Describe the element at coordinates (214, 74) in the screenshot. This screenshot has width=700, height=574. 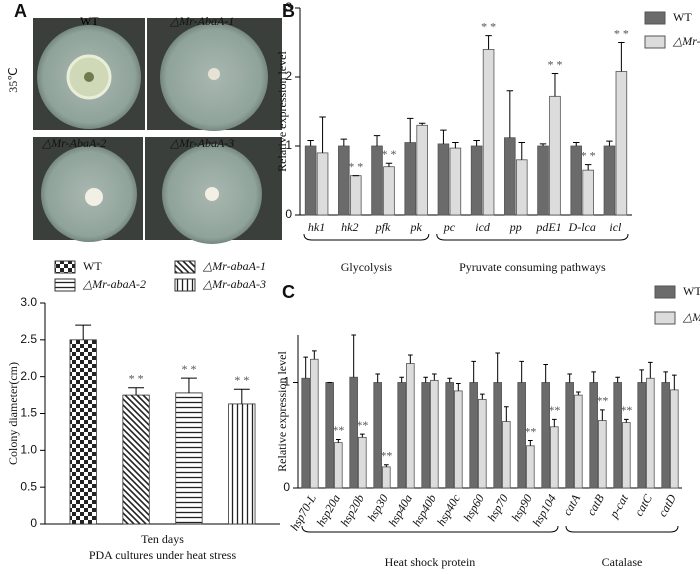
I see `colony` at that location.